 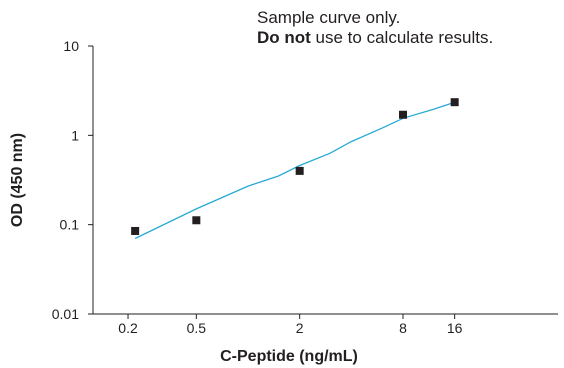 What do you see at coordinates (197, 328) in the screenshot?
I see `x-tick-label: 0.5` at bounding box center [197, 328].